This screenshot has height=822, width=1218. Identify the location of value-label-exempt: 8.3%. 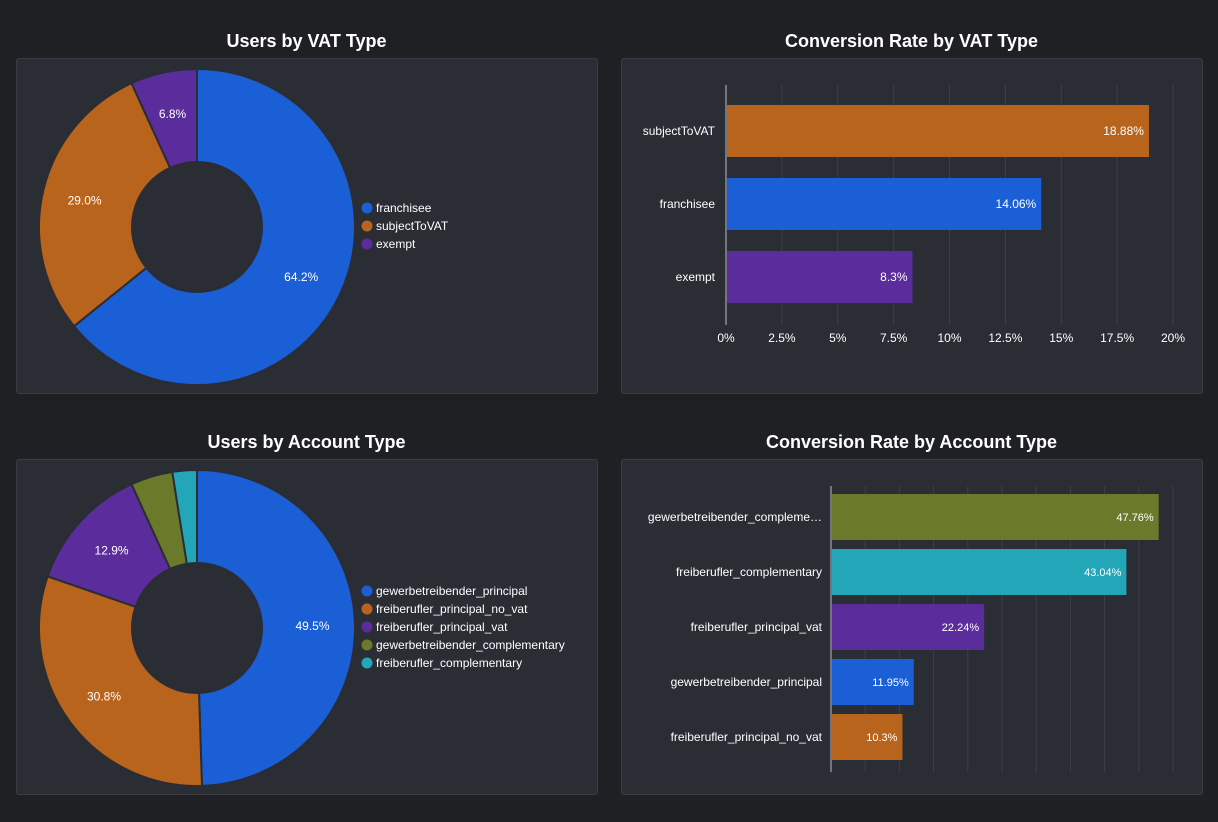
(894, 277).